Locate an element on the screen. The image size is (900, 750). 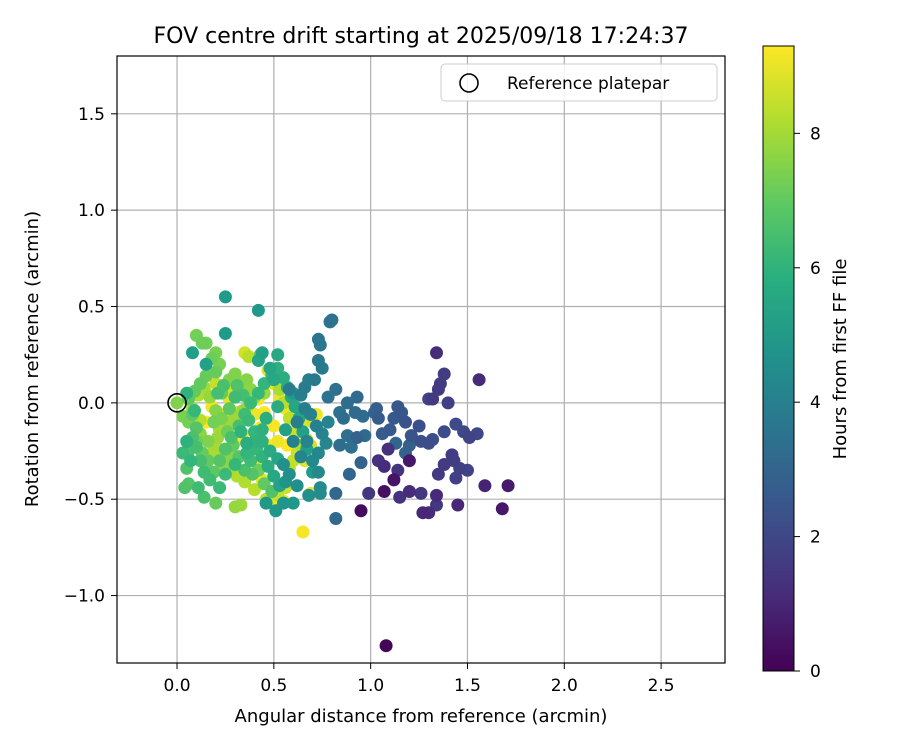
colorbar-tick-label: 2 is located at coordinates (815, 538).